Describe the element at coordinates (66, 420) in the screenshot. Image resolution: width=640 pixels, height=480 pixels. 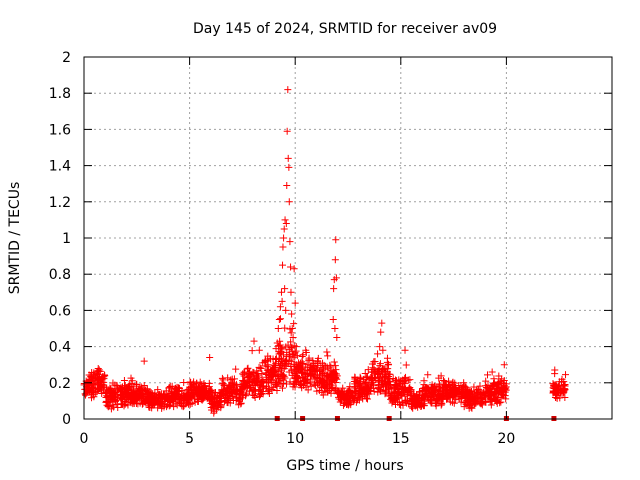
I see `y-tick-label: 0` at that location.